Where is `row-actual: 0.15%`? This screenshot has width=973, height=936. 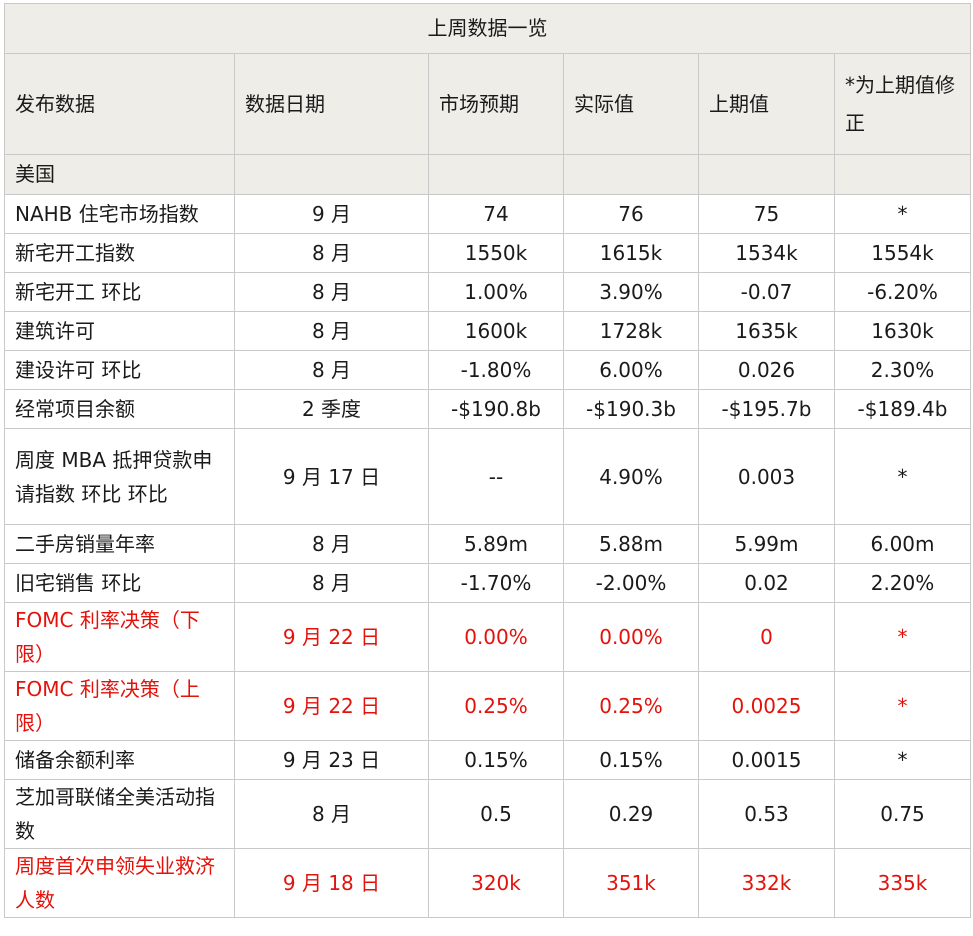
row-actual: 0.15% is located at coordinates (631, 760).